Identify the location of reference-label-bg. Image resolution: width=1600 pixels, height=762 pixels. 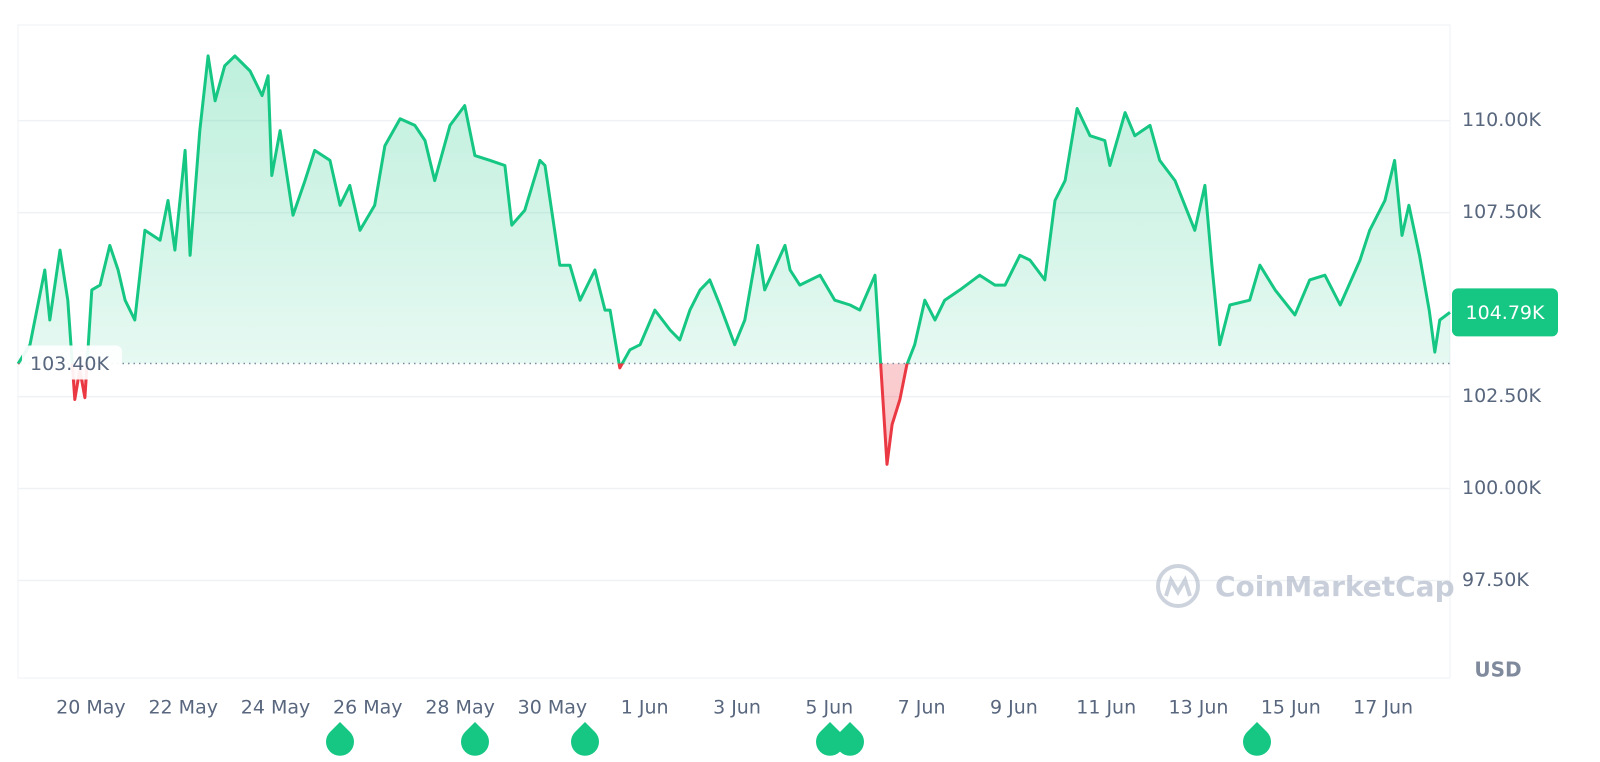
(72, 362).